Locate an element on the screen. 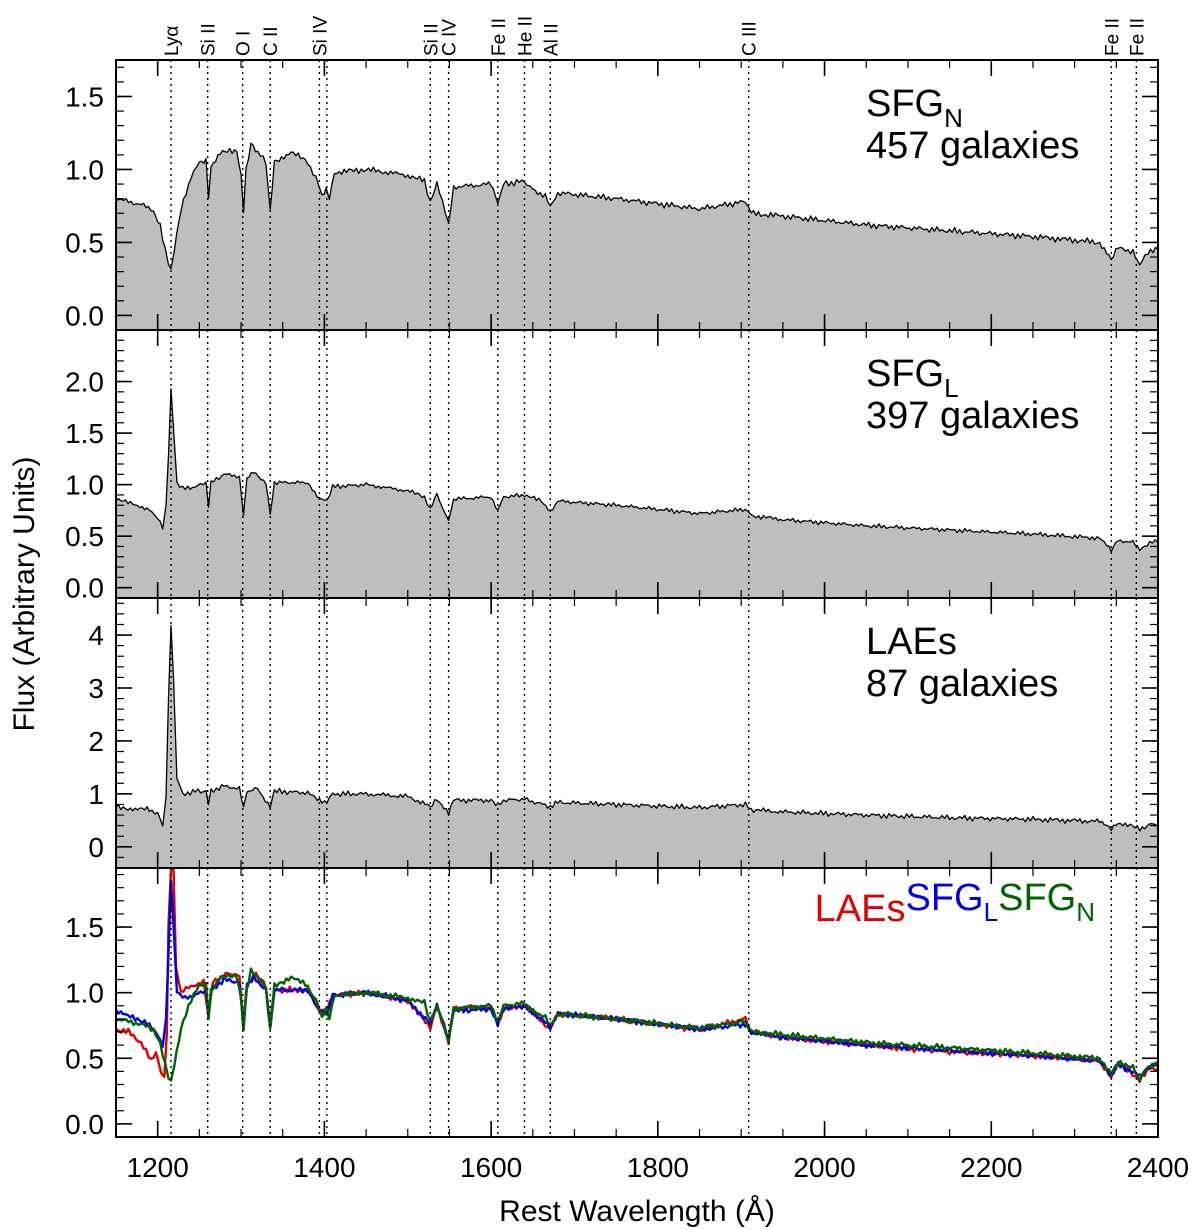 The image size is (1200, 1230). line-label-7: C IV is located at coordinates (450, 37).